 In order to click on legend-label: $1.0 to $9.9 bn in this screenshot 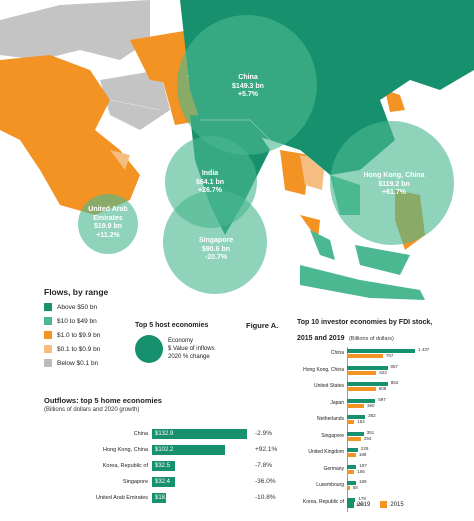, I will do `click(79, 335)`.